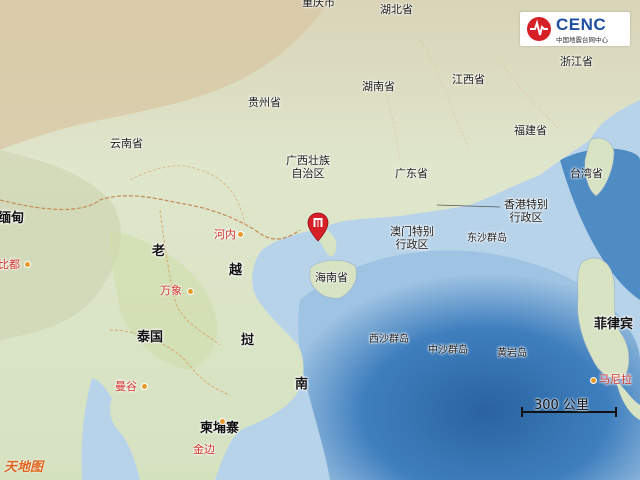 Image resolution: width=640 pixels, height=480 pixels. I want to click on label-fujian: 福建省, so click(530, 130).